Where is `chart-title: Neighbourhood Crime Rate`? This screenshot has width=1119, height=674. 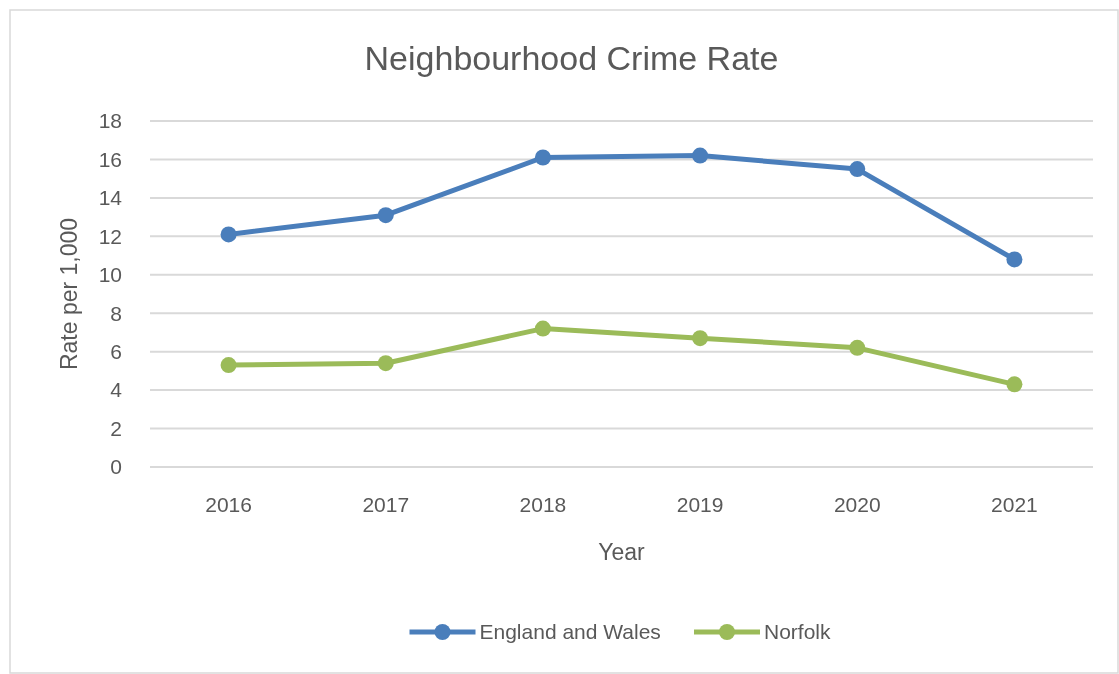 chart-title: Neighbourhood Crime Rate is located at coordinates (571, 58).